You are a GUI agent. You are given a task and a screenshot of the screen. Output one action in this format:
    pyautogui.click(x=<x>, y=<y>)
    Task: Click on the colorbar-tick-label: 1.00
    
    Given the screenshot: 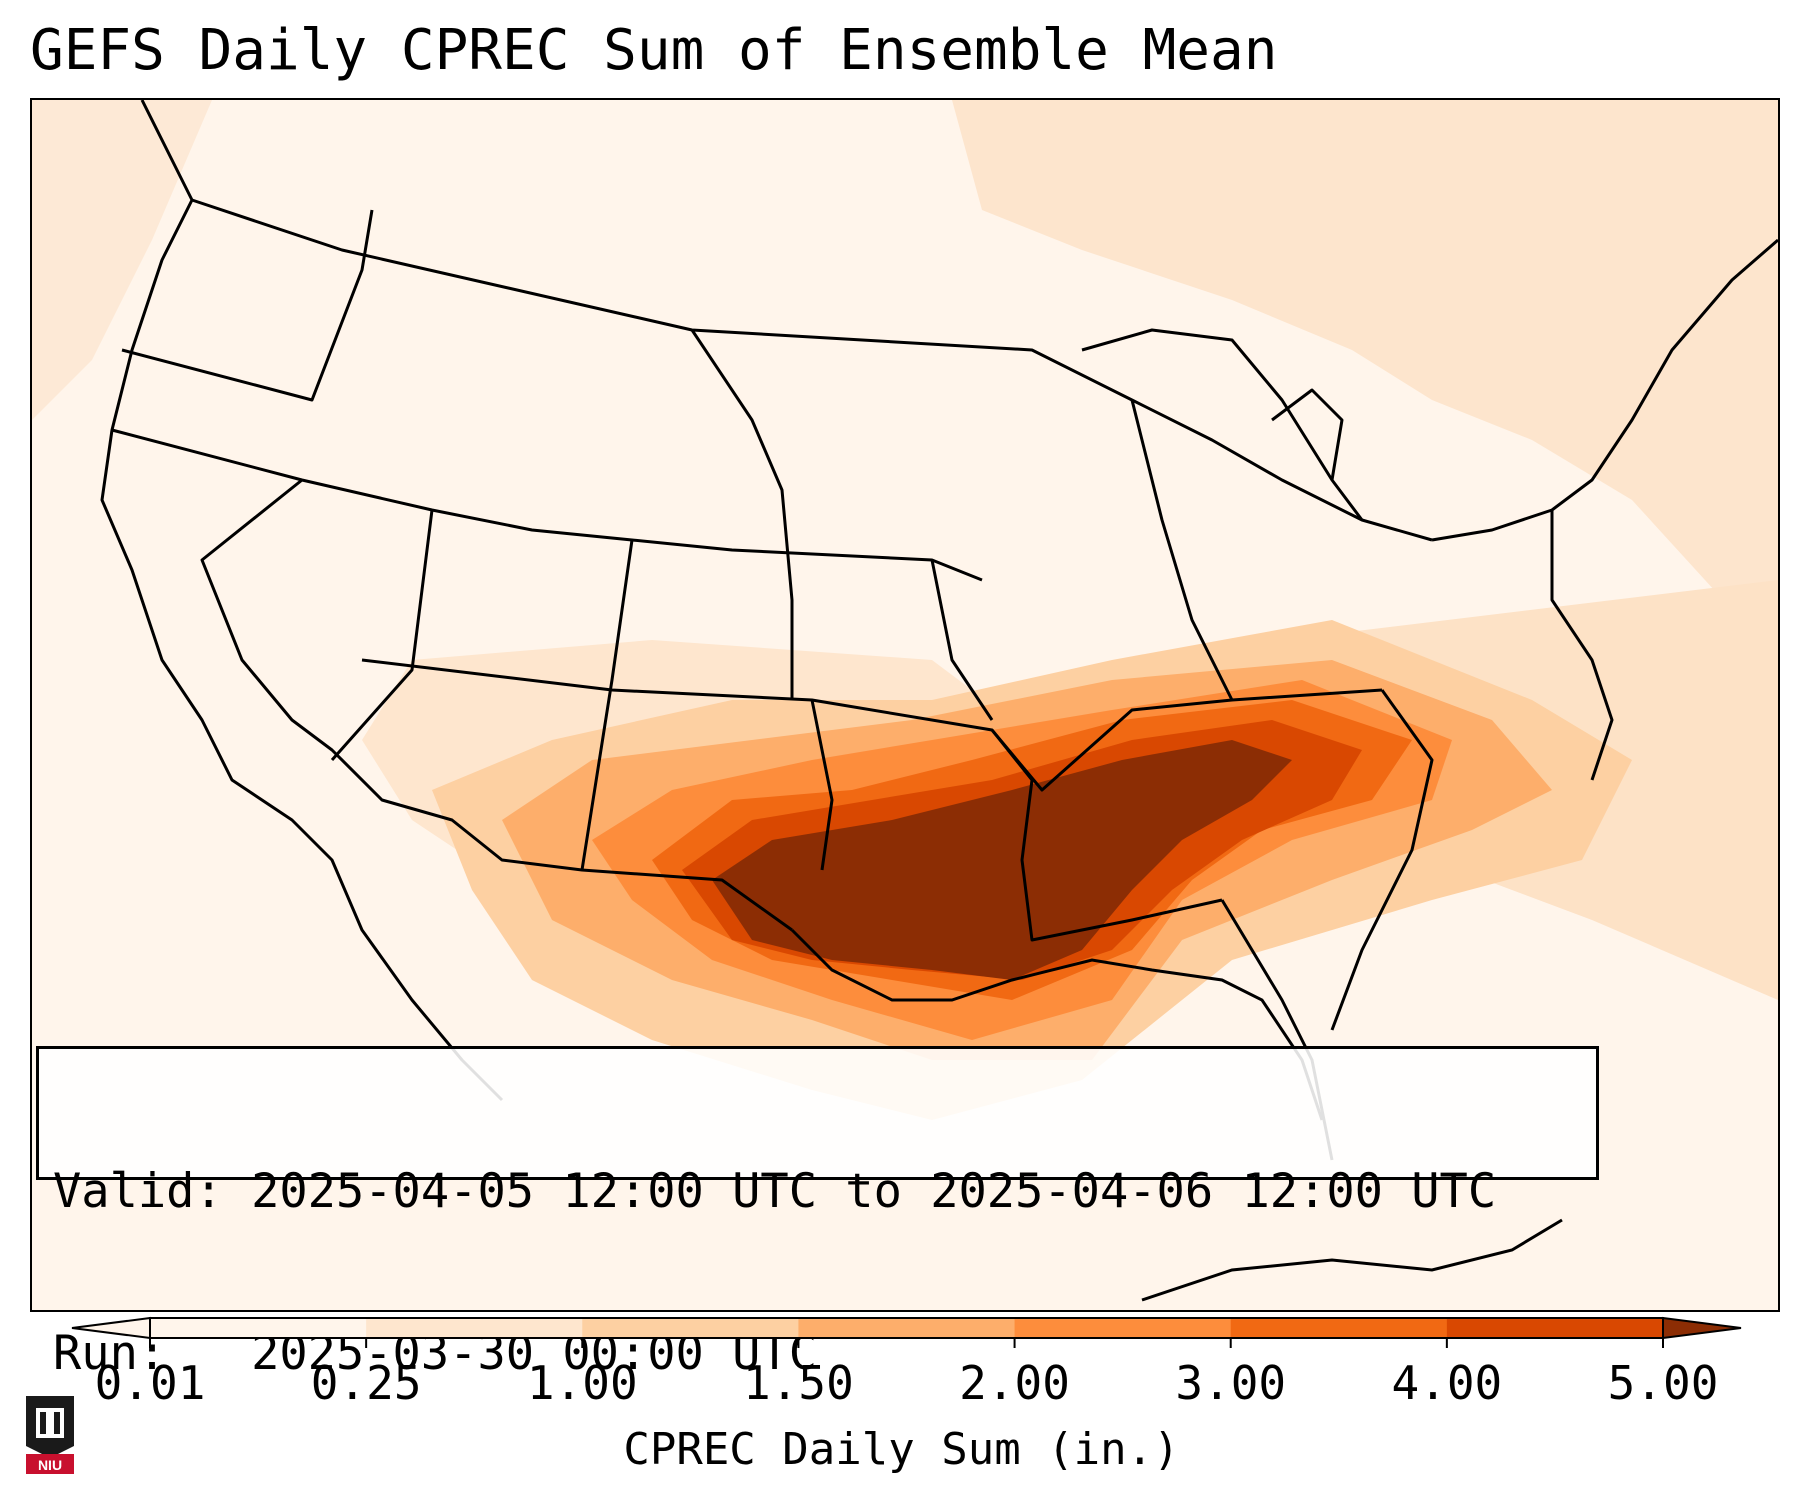 What is the action you would take?
    pyautogui.click(x=582, y=1383)
    